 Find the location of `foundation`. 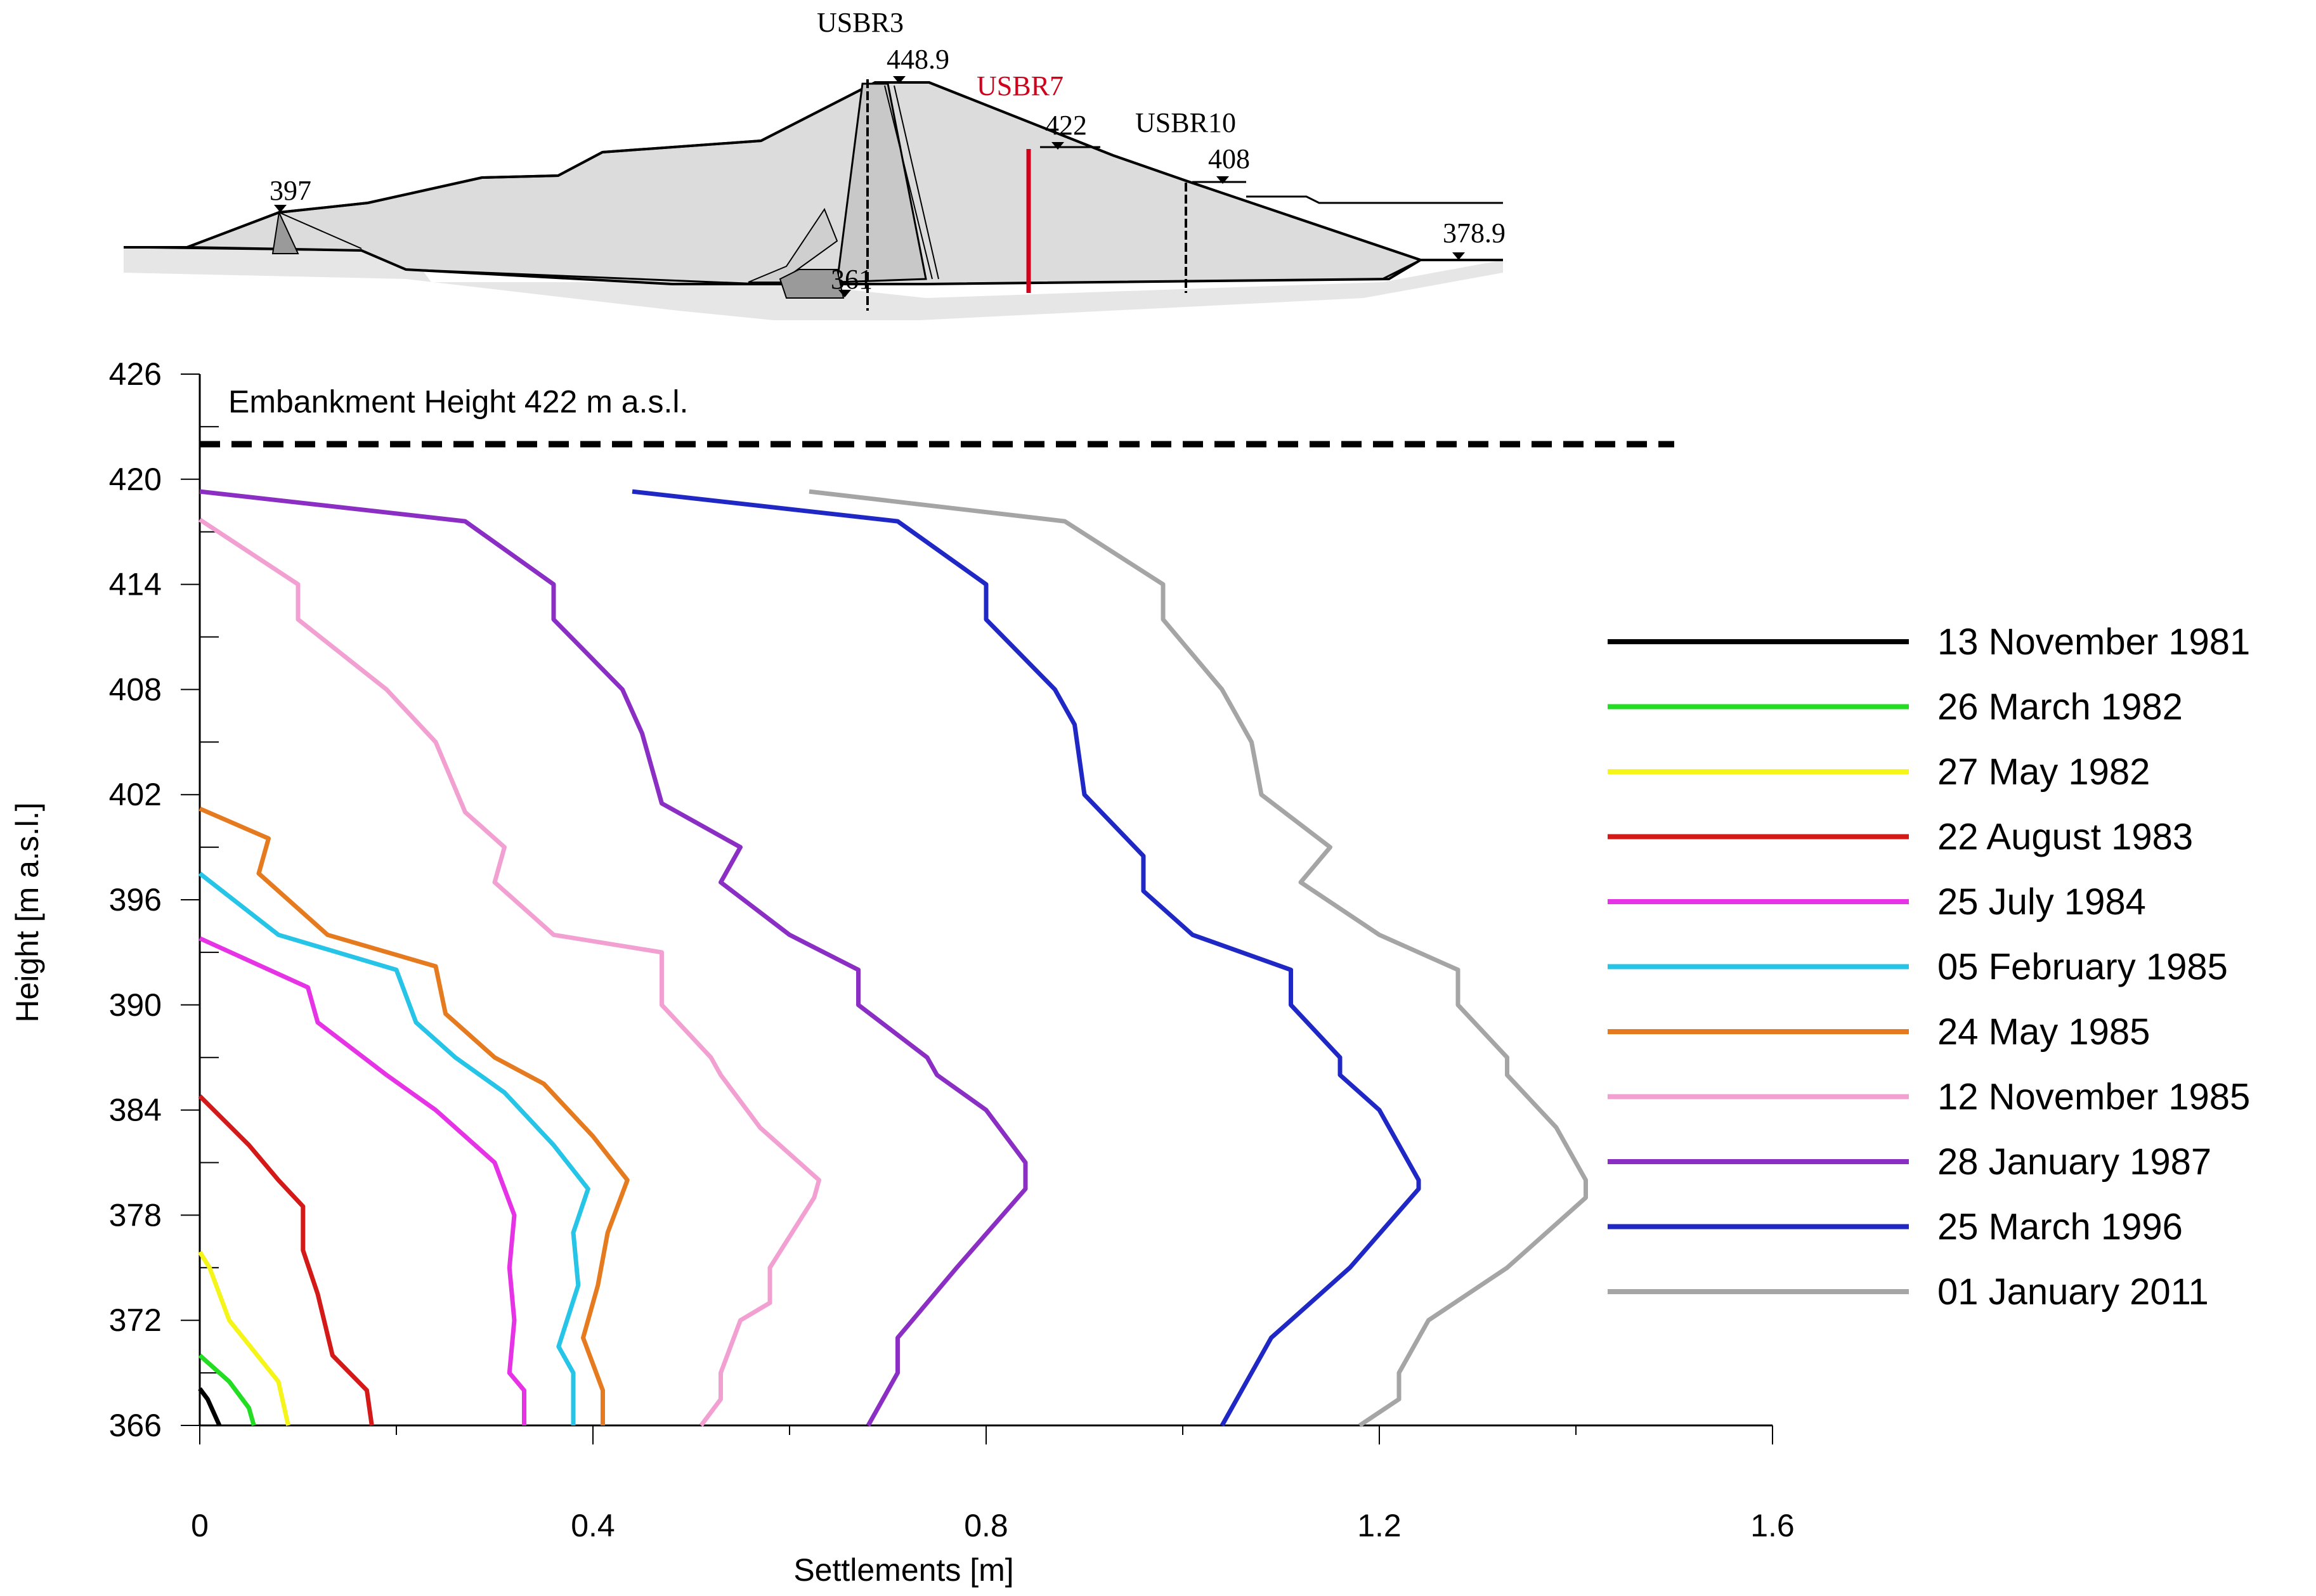

foundation is located at coordinates (813, 283).